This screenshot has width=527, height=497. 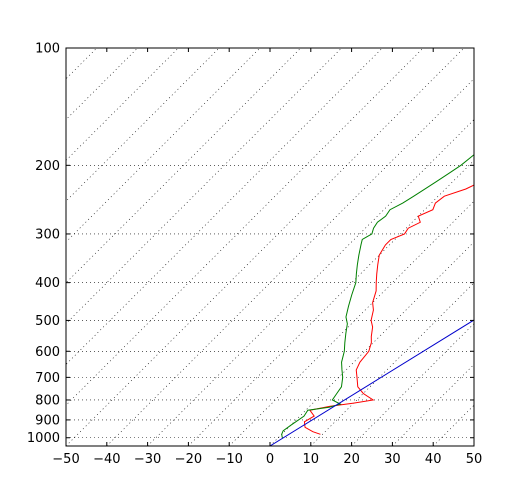 What do you see at coordinates (47, 321) in the screenshot?
I see `y-tick-label: 500` at bounding box center [47, 321].